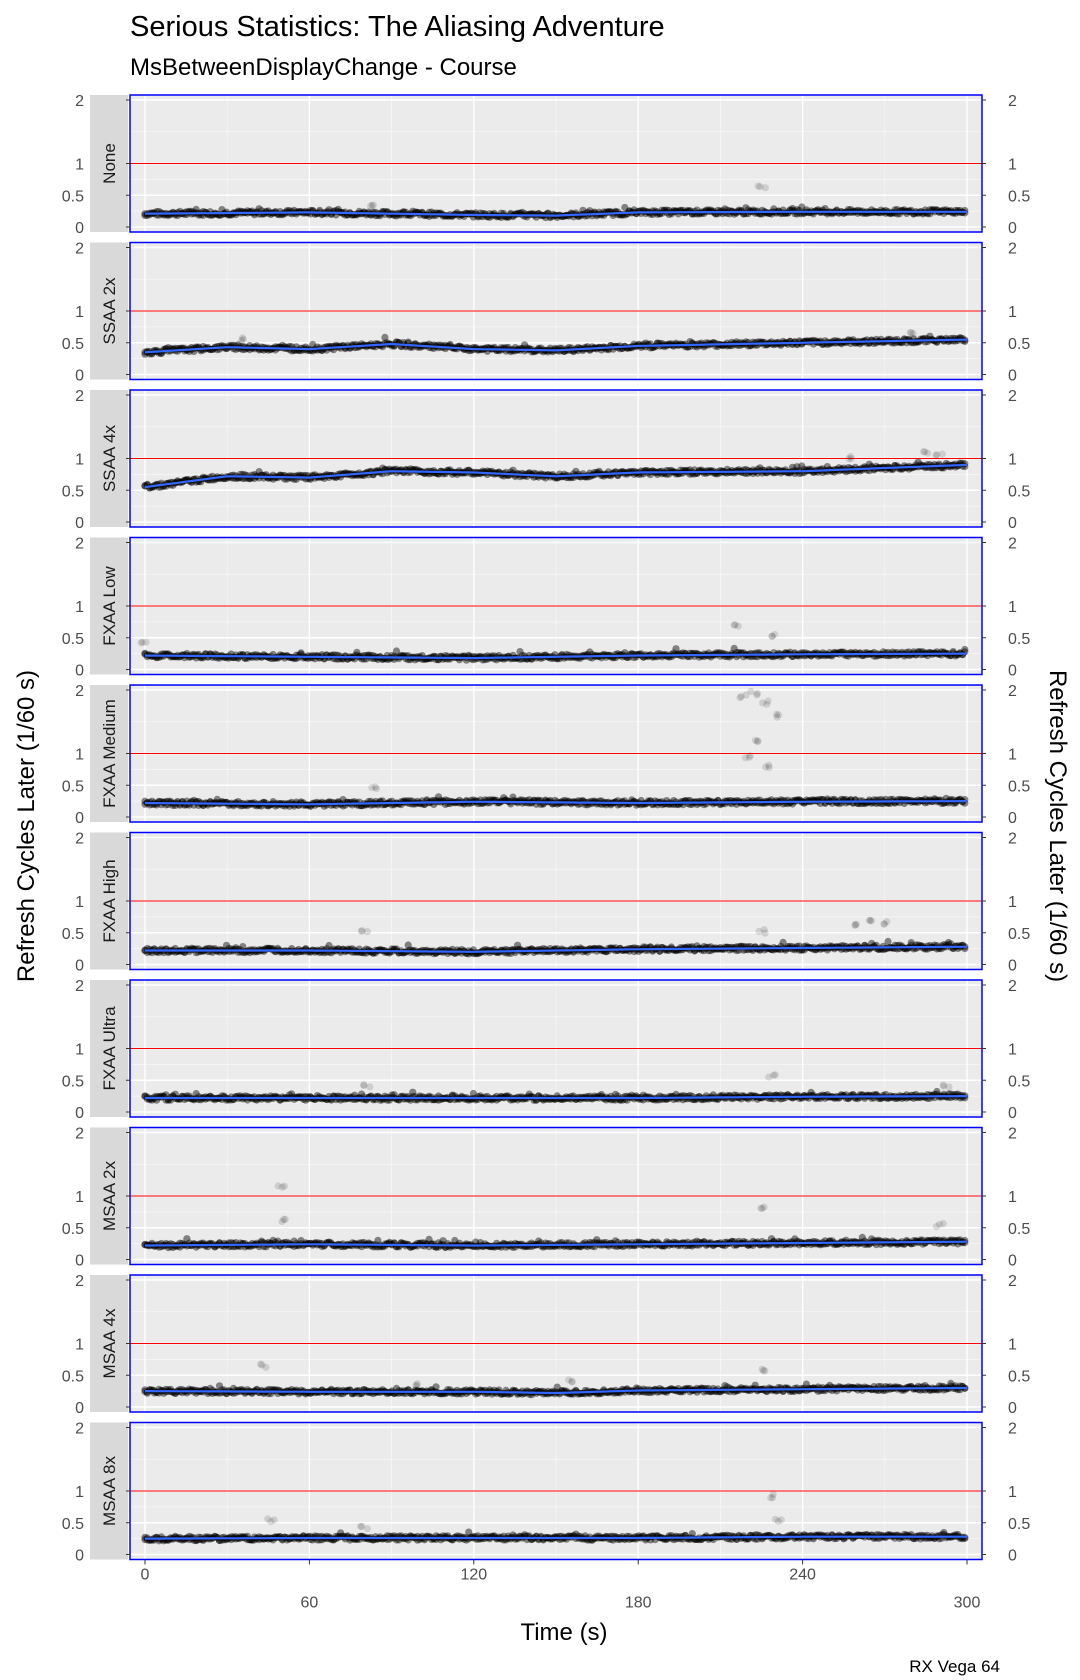  Describe the element at coordinates (546, 313) in the screenshot. I see `facet-panel: SSAA 2x 0 0 0.5 0.5 1 1 2 2` at that location.